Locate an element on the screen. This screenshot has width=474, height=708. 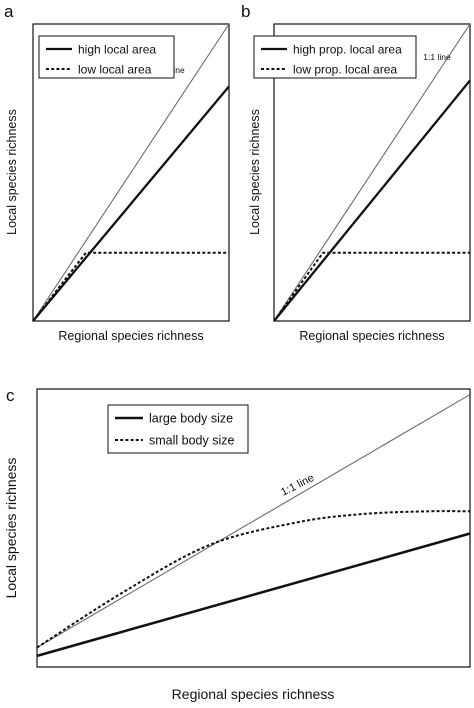
legend-label-1: high local area is located at coordinates (117, 50).